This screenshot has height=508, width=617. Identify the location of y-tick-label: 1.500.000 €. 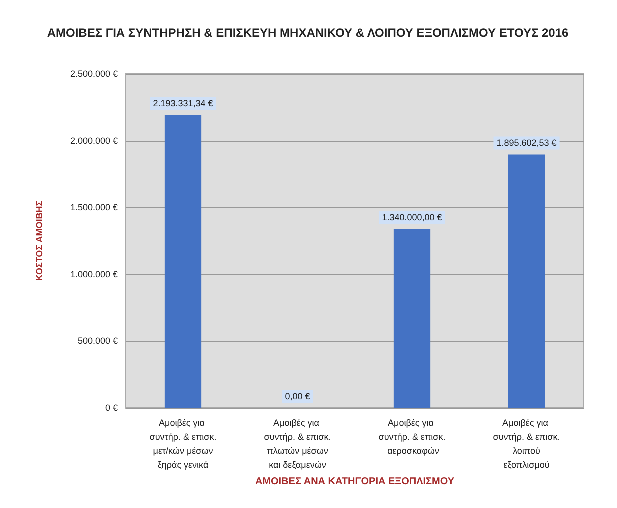
(94, 207).